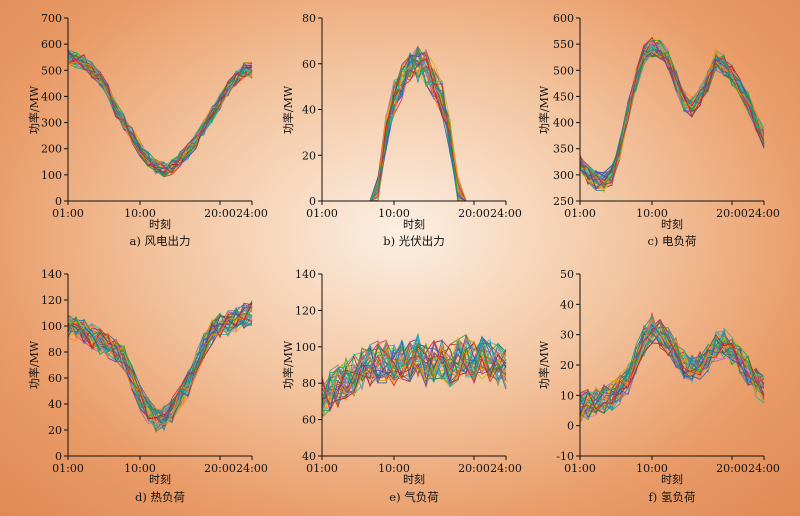 This screenshot has height=516, width=800. What do you see at coordinates (160, 497) in the screenshot?
I see `panel-caption: d) 热负荷` at bounding box center [160, 497].